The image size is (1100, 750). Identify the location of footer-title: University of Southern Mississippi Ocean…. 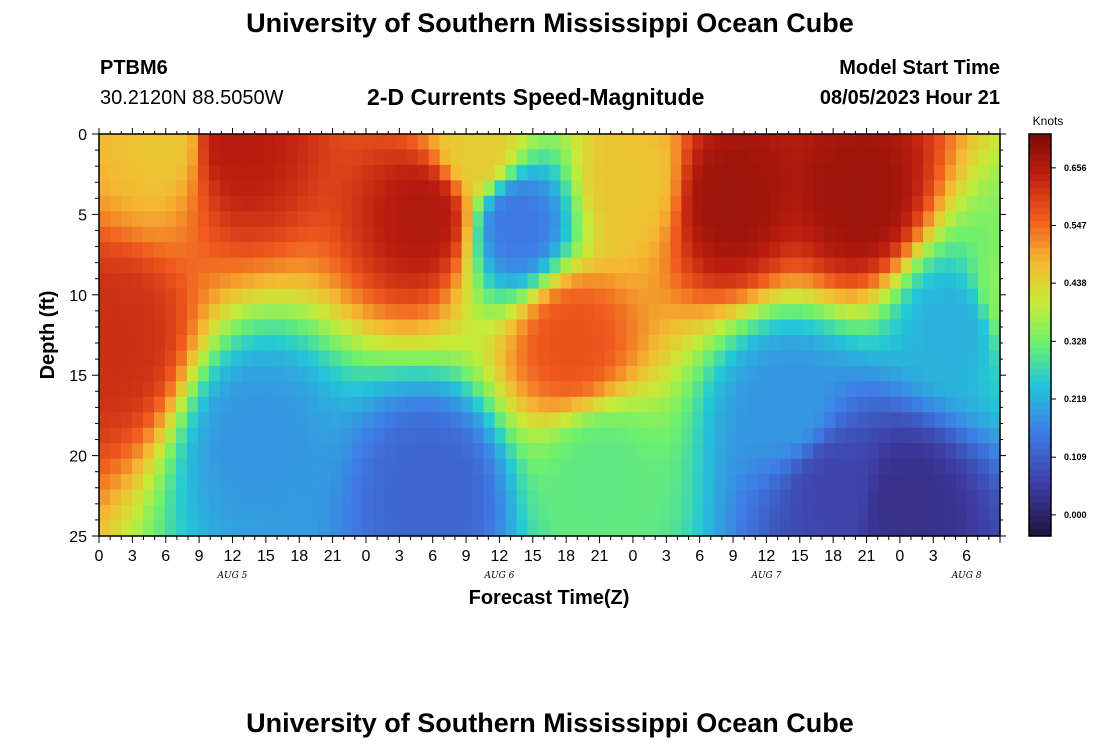
(550, 723).